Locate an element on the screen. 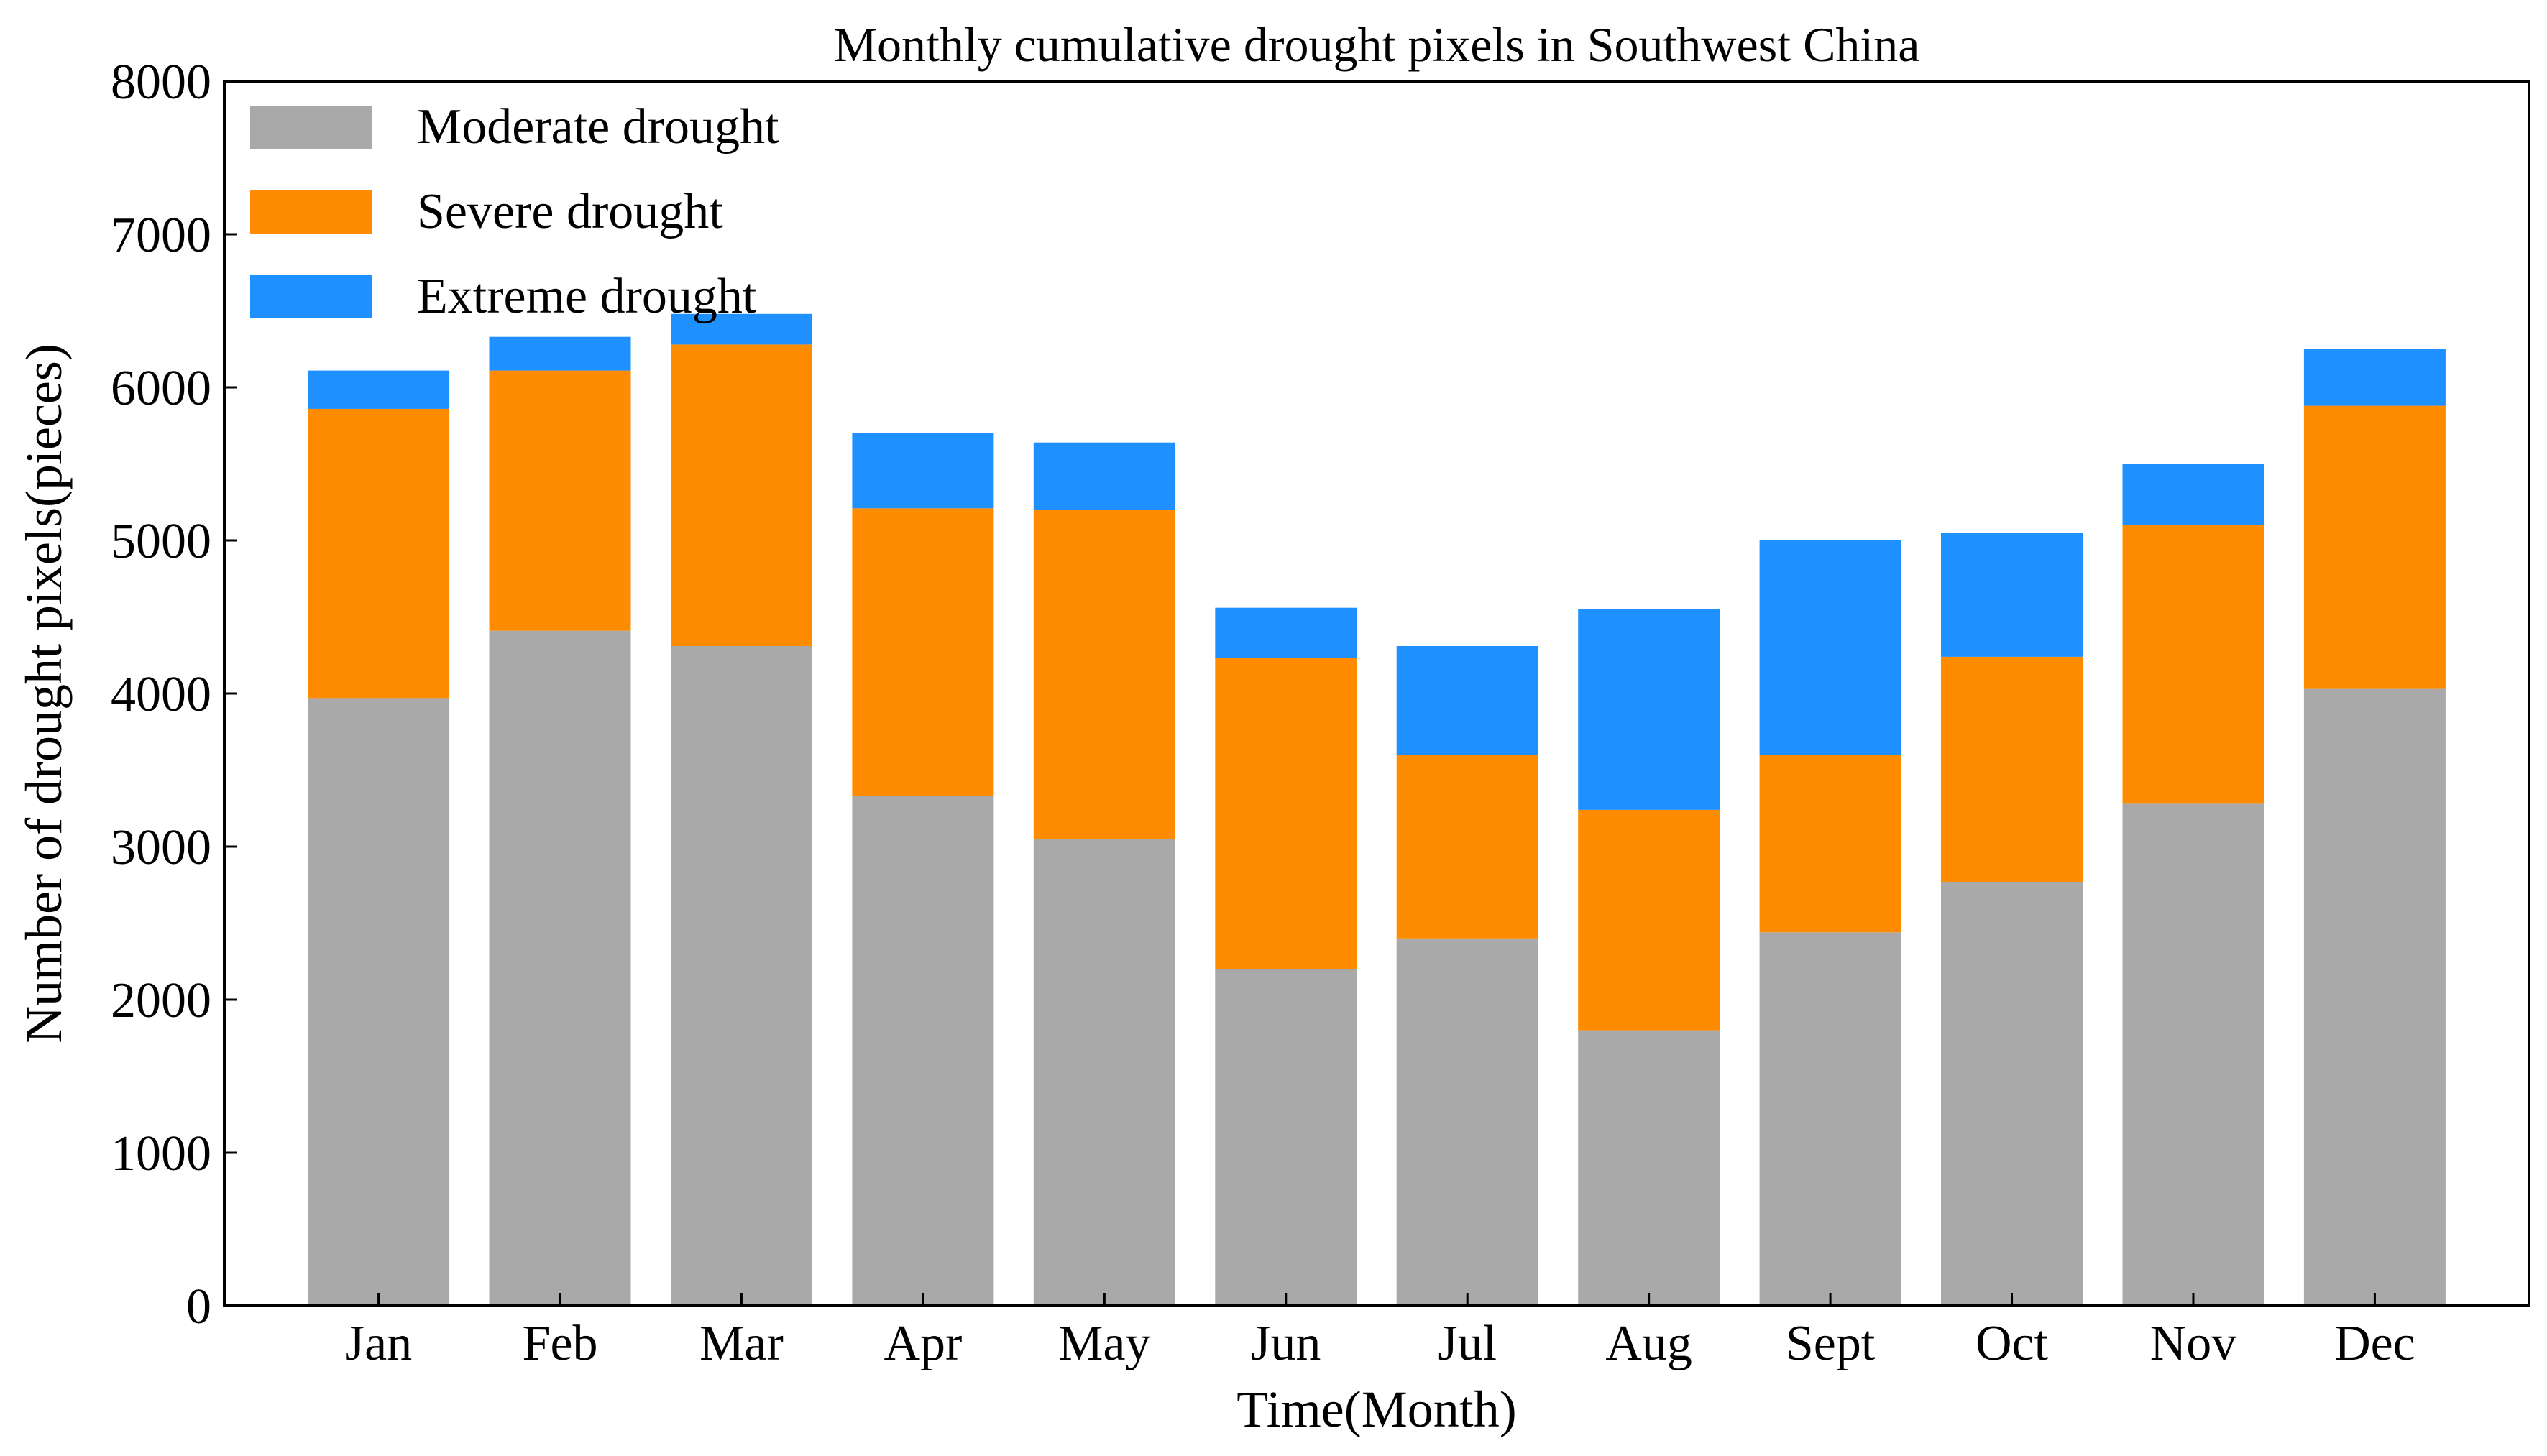 Image resolution: width=2547 pixels, height=1456 pixels. x-tick-label: Jun is located at coordinates (1286, 1343).